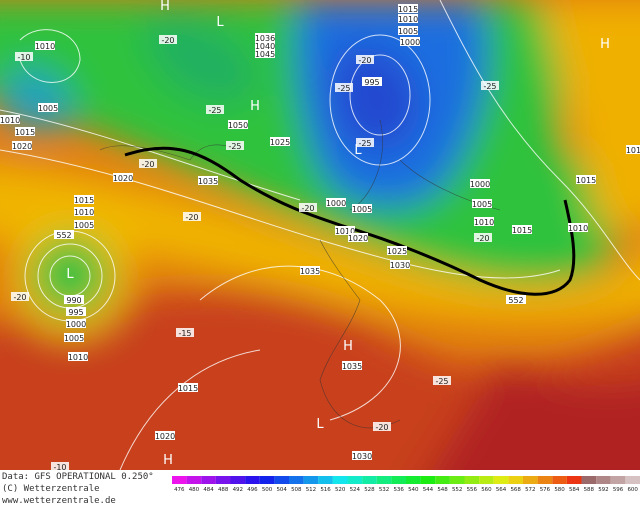 The image size is (640, 505). I want to click on isobar-label: 1005, so click(84, 225).